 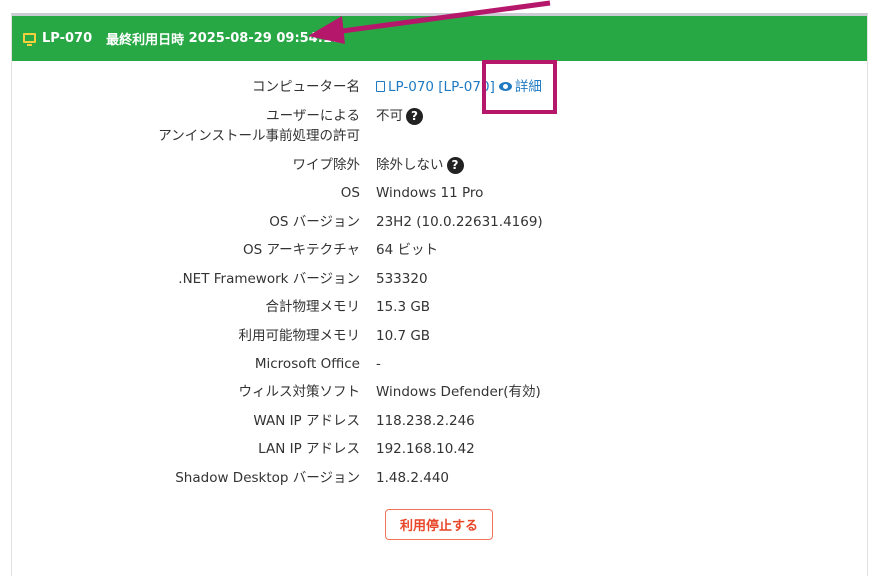 What do you see at coordinates (145, 40) in the screenshot?
I see `last-used-label: 最終利用日時` at bounding box center [145, 40].